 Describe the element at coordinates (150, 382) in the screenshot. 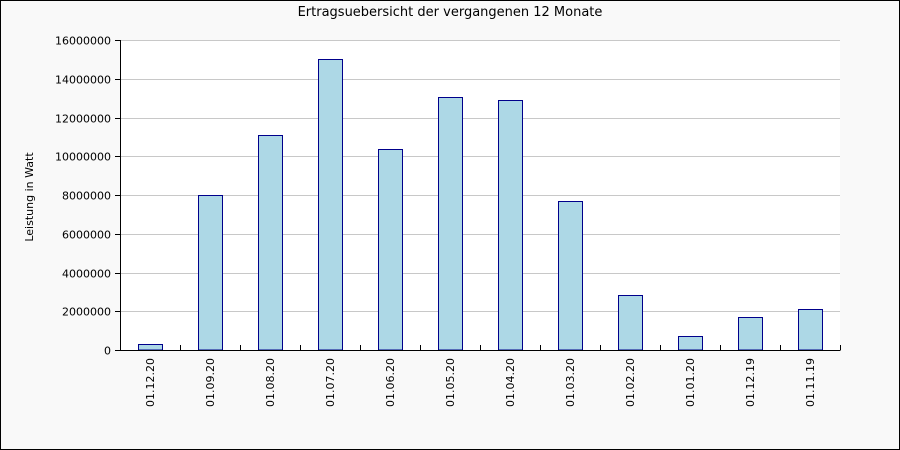

I see `x-tick-label: 01.12.20` at that location.